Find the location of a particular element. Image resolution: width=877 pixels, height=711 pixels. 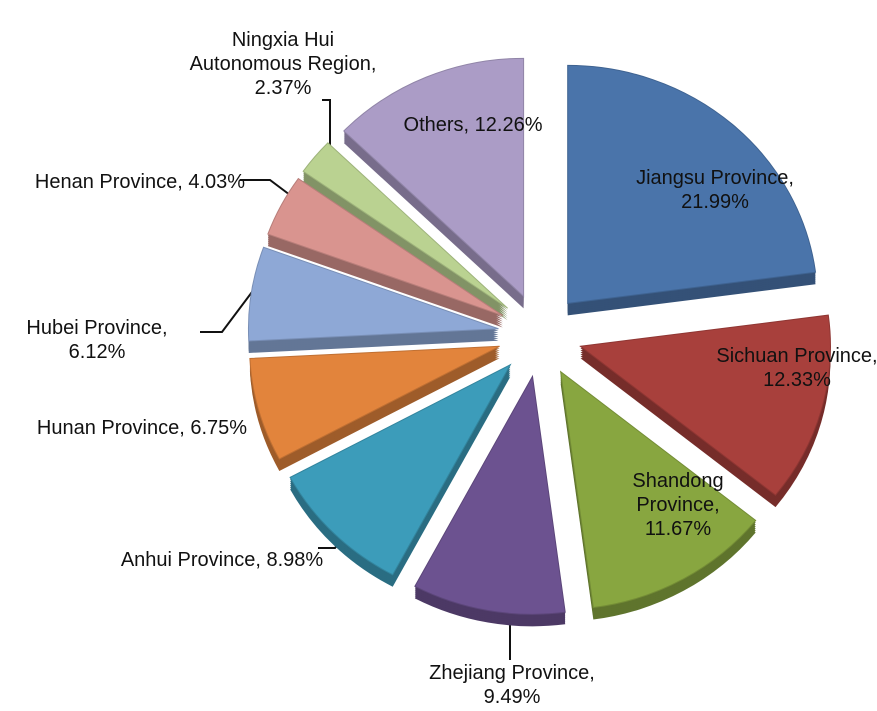

data-label: Jiangsu Province, 21.99% is located at coordinates (715, 190).